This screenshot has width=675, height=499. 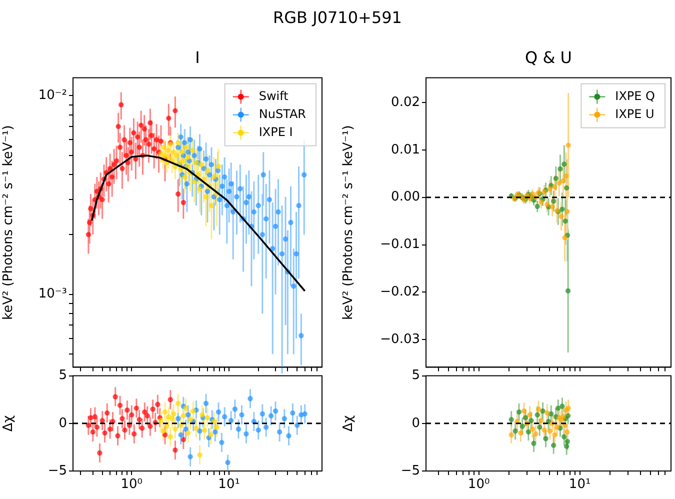 What do you see at coordinates (405, 197) in the screenshot?
I see `y-tick-label: 0.00` at bounding box center [405, 197].